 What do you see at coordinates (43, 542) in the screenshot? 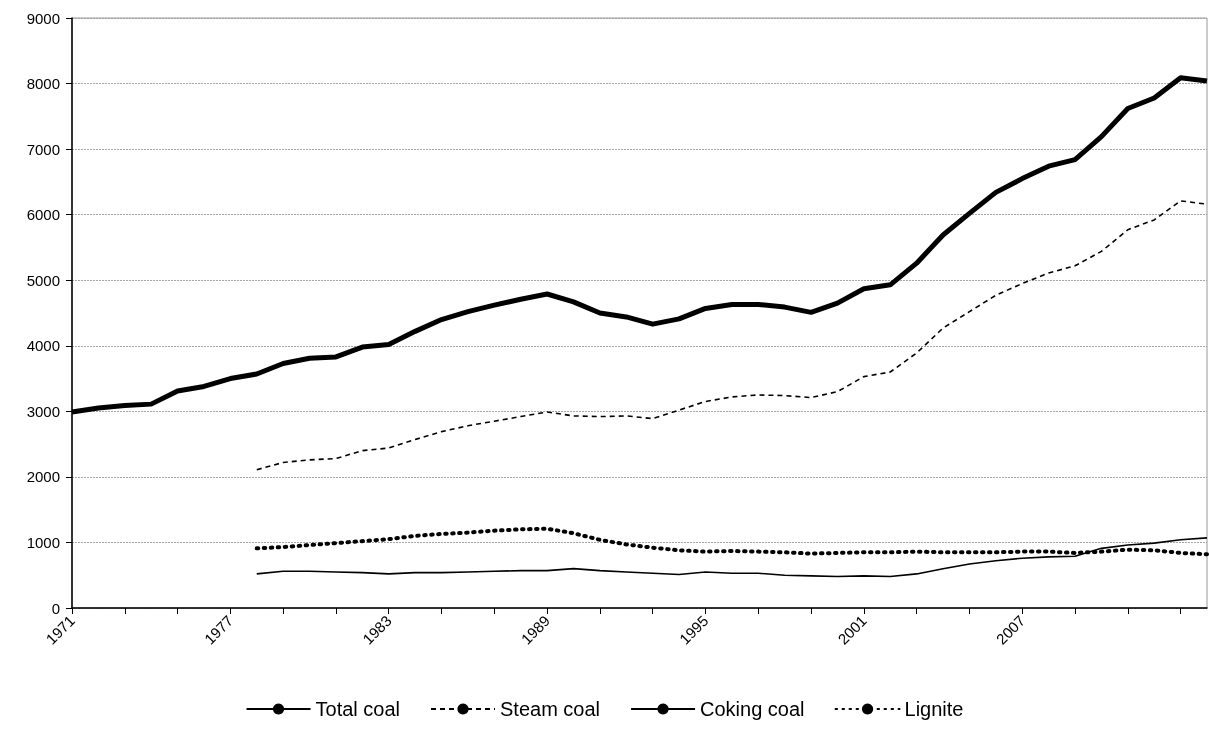
I see `y-tick-label: 1000` at bounding box center [43, 542].